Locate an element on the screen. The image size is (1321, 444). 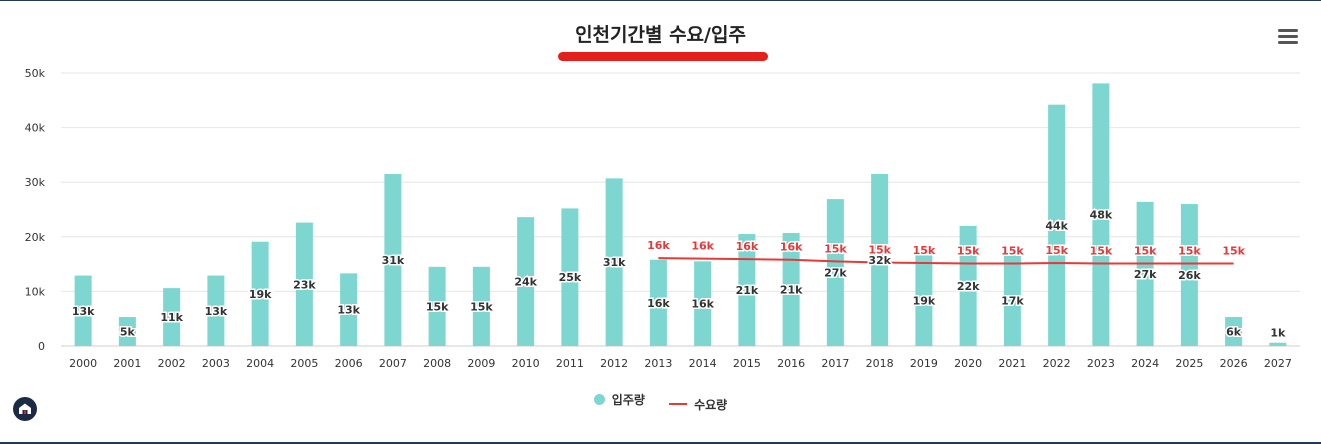
y-tick-label: 30k is located at coordinates (35, 182).